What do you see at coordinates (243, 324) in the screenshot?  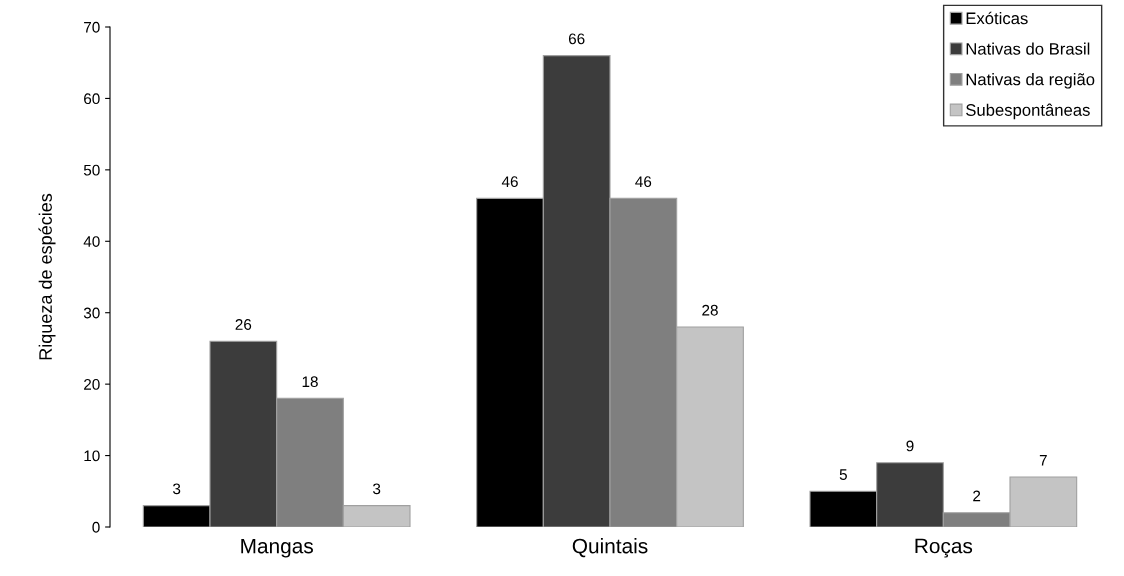 I see `data-label: 26` at bounding box center [243, 324].